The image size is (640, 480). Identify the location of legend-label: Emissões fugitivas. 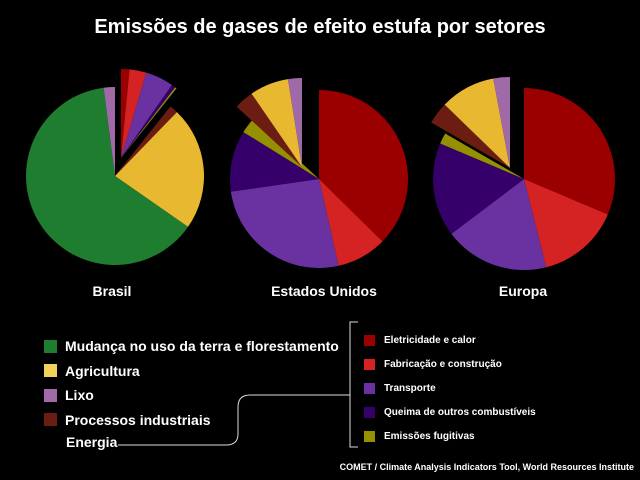
(429, 437).